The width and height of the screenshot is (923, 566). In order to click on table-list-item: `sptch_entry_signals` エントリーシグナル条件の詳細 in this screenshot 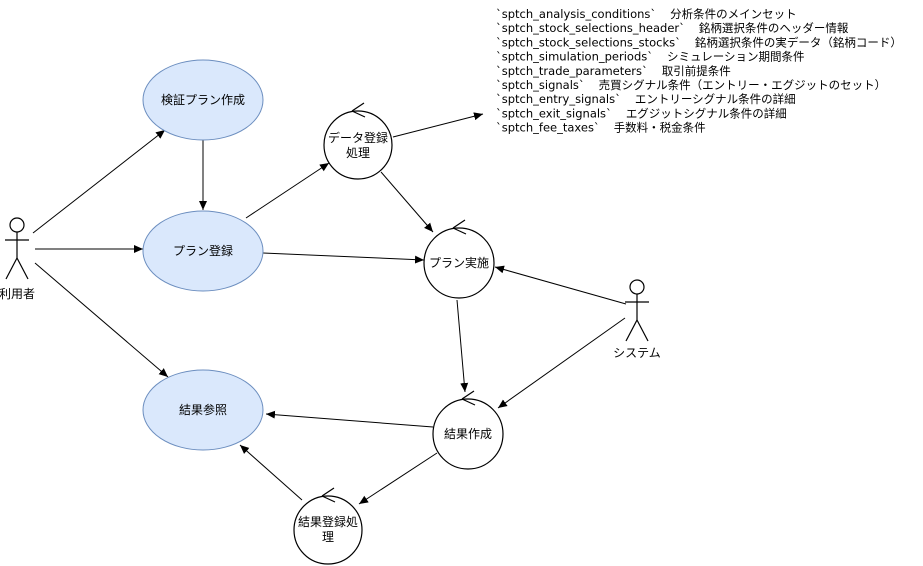, I will do `click(646, 99)`.